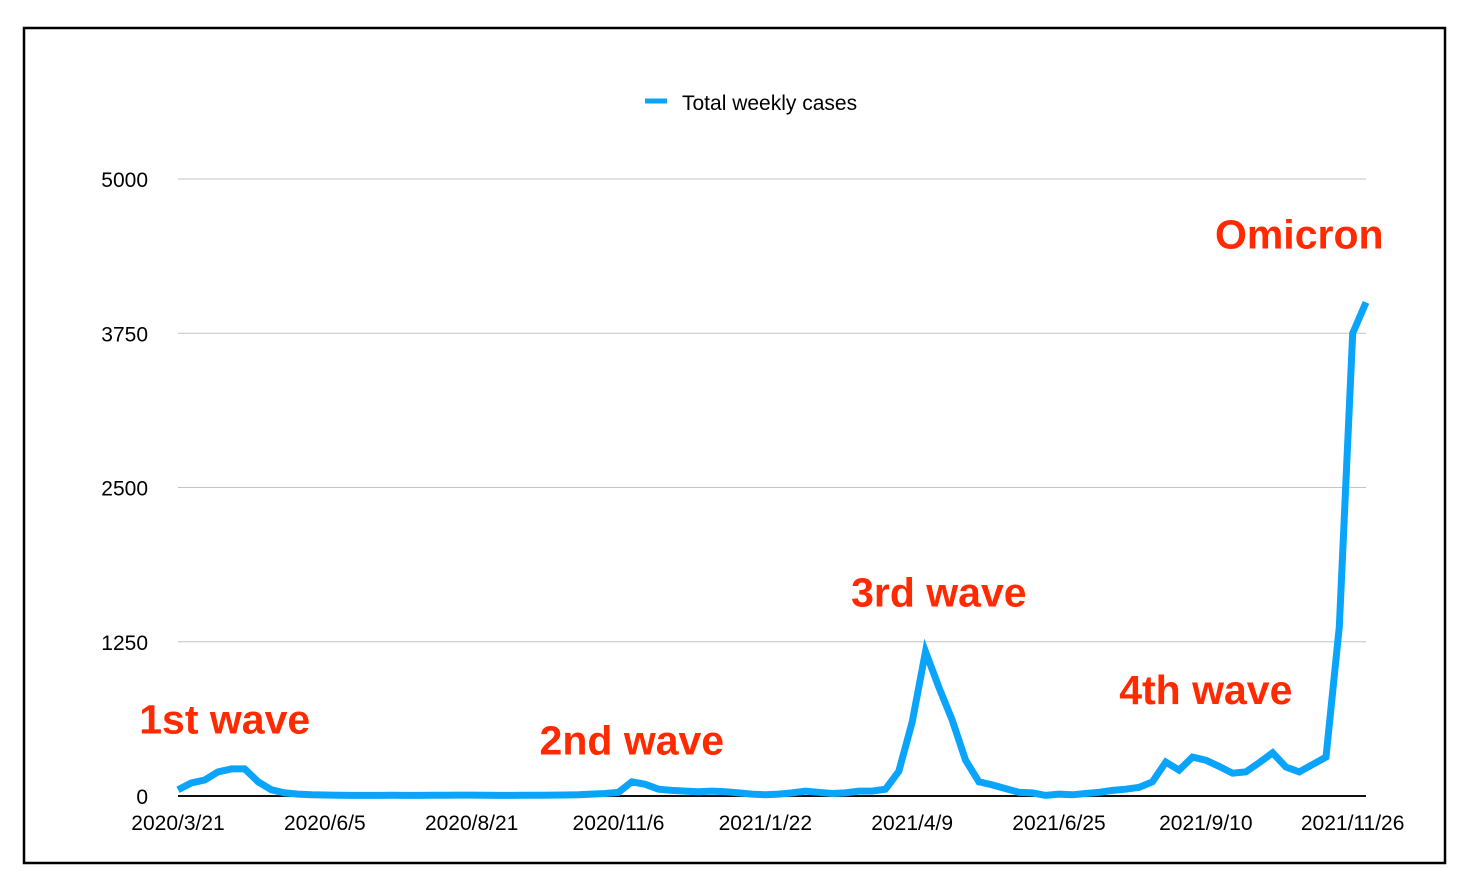 The width and height of the screenshot is (1480, 886). What do you see at coordinates (124, 334) in the screenshot?
I see `y-tick-label: 3750` at bounding box center [124, 334].